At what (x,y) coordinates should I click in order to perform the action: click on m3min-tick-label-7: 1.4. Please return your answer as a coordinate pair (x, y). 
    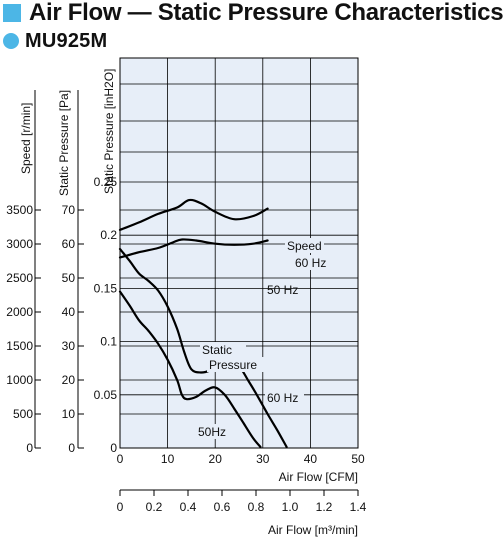
    Looking at the image, I should click on (358, 507).